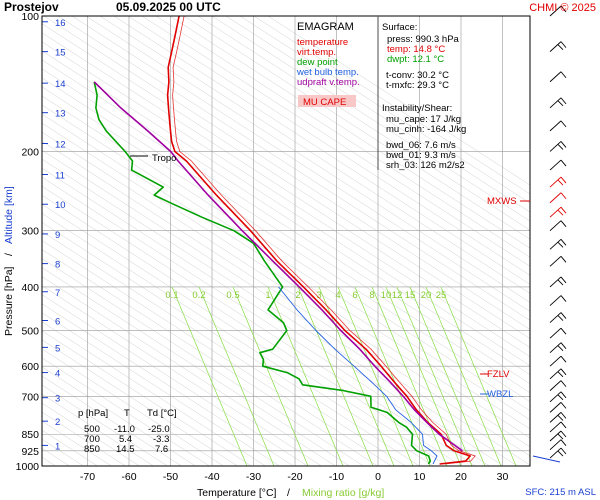 Image resolution: width=600 pixels, height=500 pixels. I want to click on altitude-tick-label: 3, so click(57, 399).